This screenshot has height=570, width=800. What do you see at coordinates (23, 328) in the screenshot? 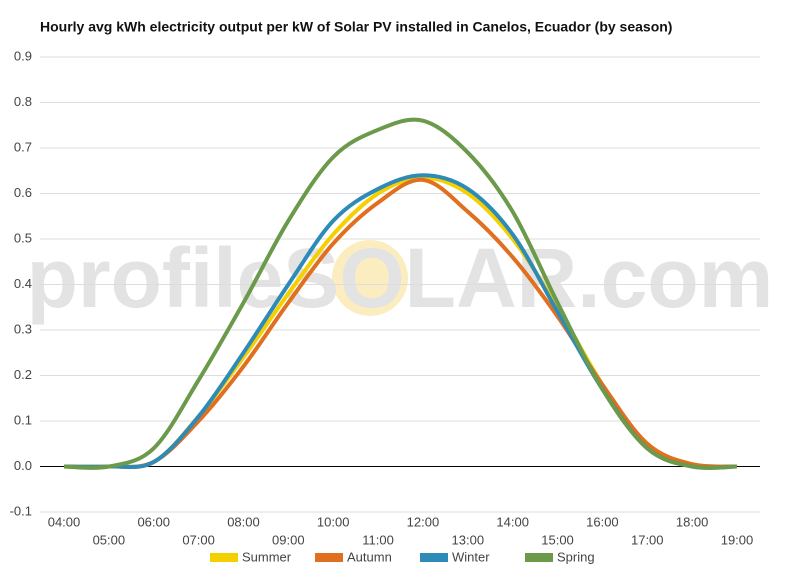
I see `y-tick-label: 0.3` at bounding box center [23, 328].